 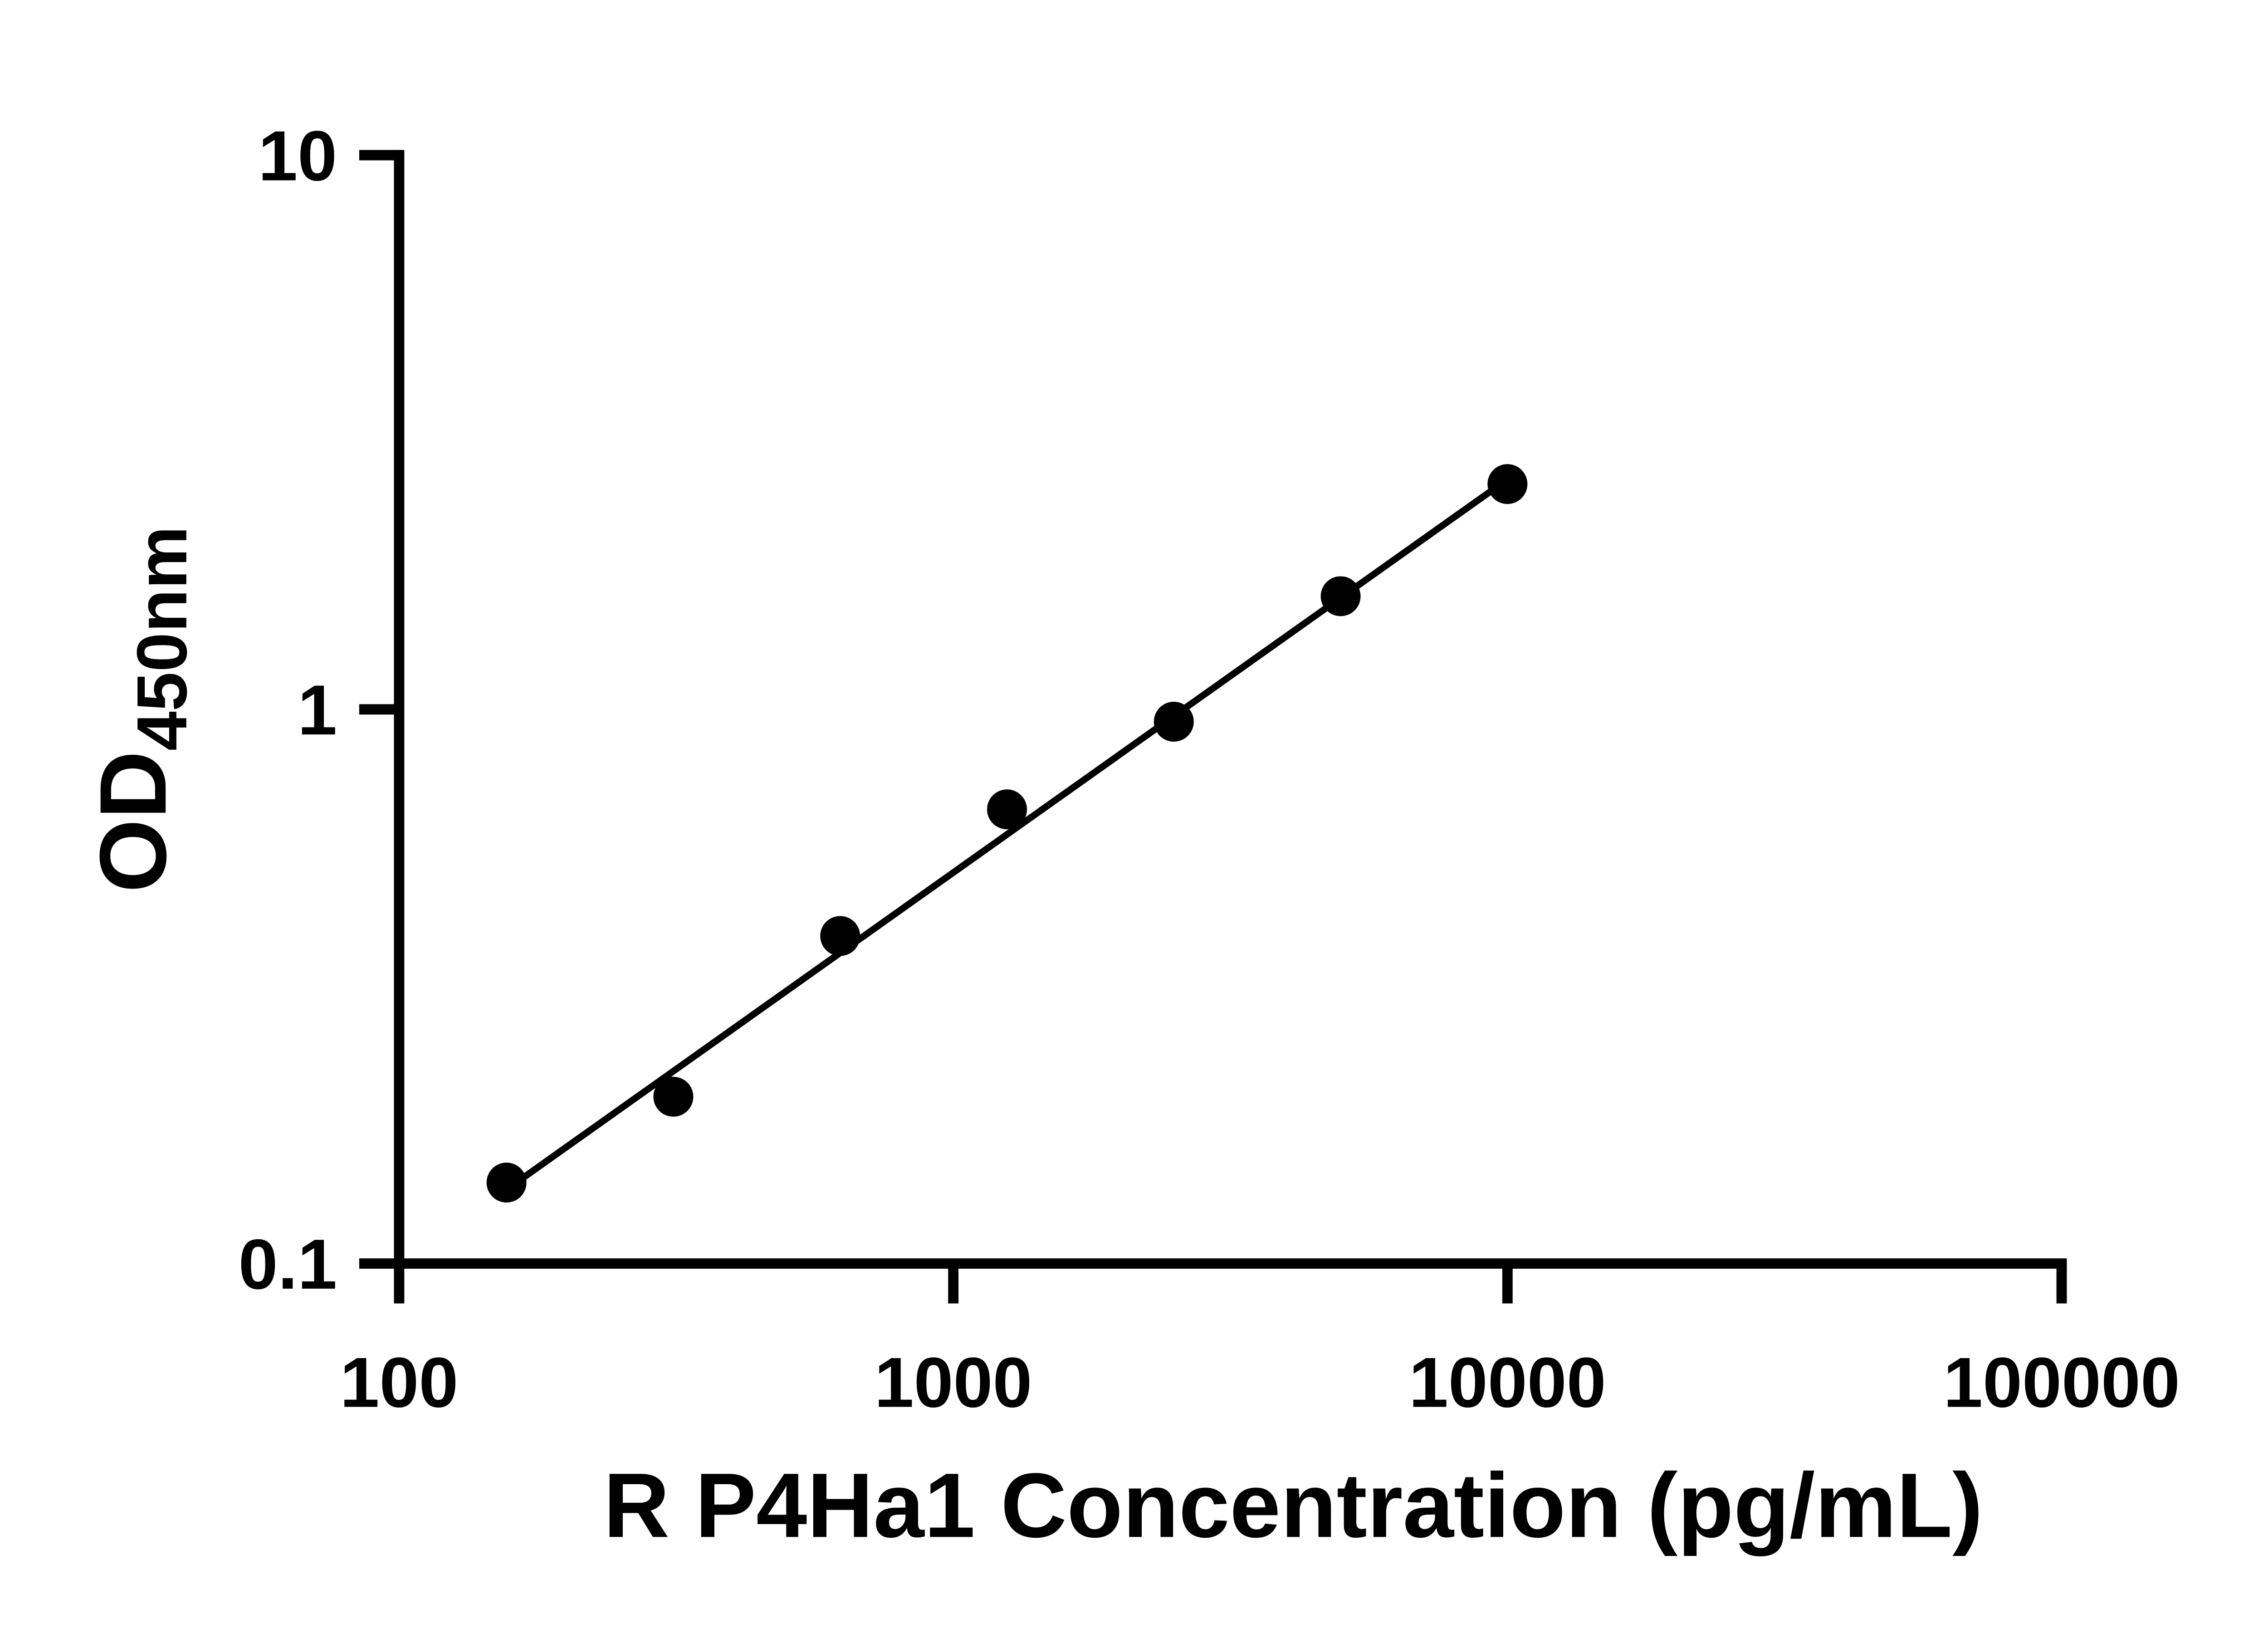 I want to click on y-axis-title: OD450nm, so click(x=141, y=709).